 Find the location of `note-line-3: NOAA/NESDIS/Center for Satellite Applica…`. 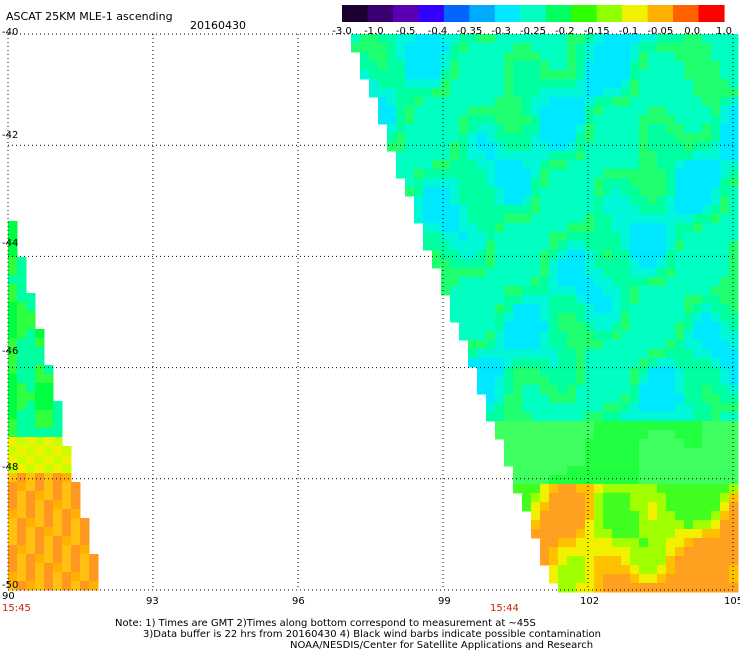

note-line-3: NOAA/NESDIS/Center for Satellite Applica… is located at coordinates (442, 645).